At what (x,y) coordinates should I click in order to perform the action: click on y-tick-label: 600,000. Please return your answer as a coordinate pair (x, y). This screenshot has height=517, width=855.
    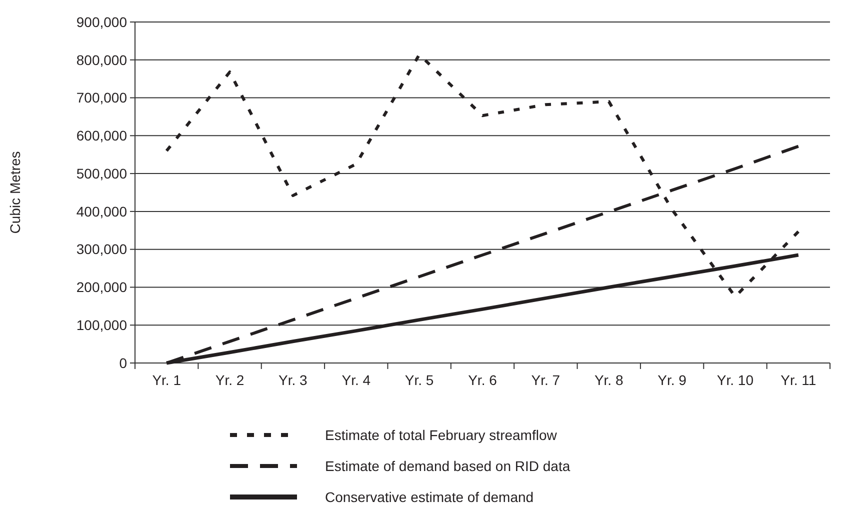
    Looking at the image, I should click on (102, 136).